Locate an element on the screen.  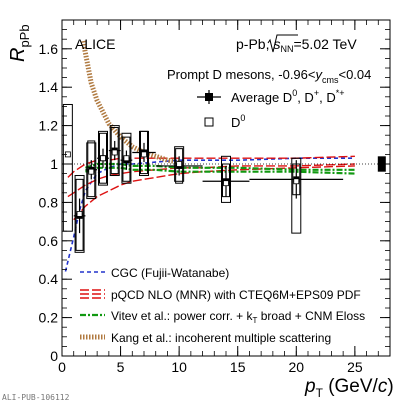
x-tick-label: 10 is located at coordinates (179, 367).